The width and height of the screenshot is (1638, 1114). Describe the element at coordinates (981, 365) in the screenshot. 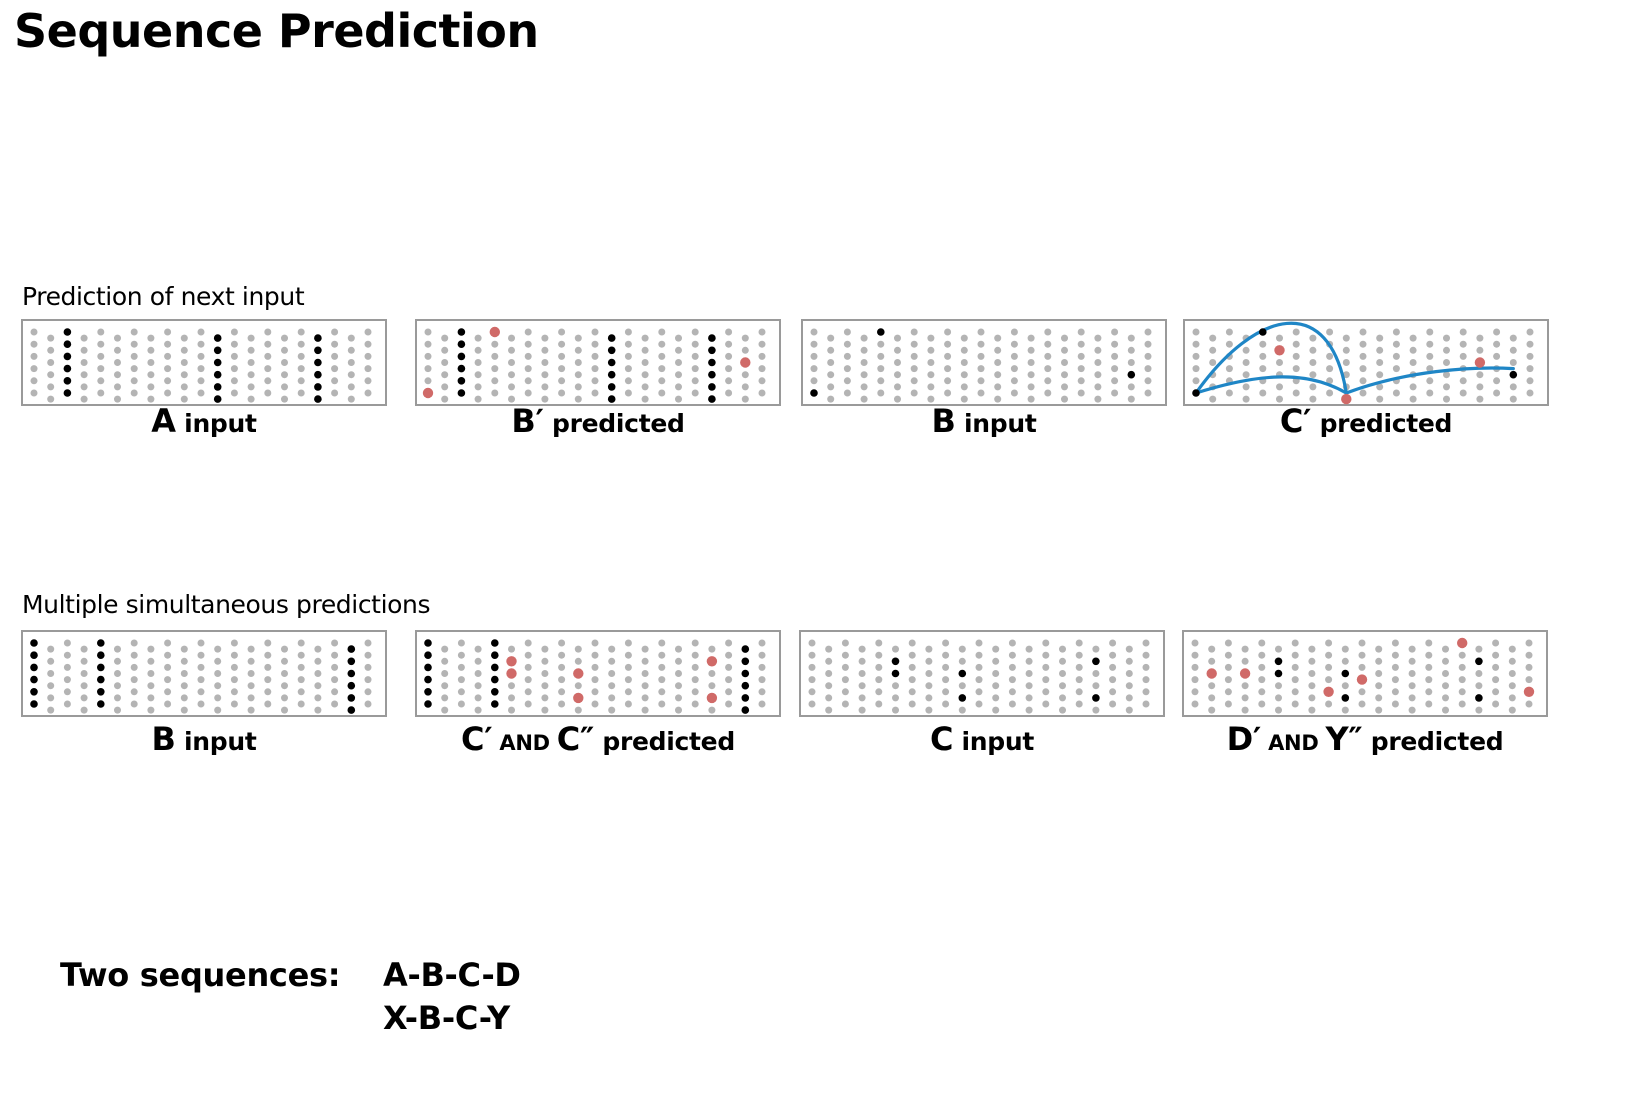

I see `cell-grid` at that location.